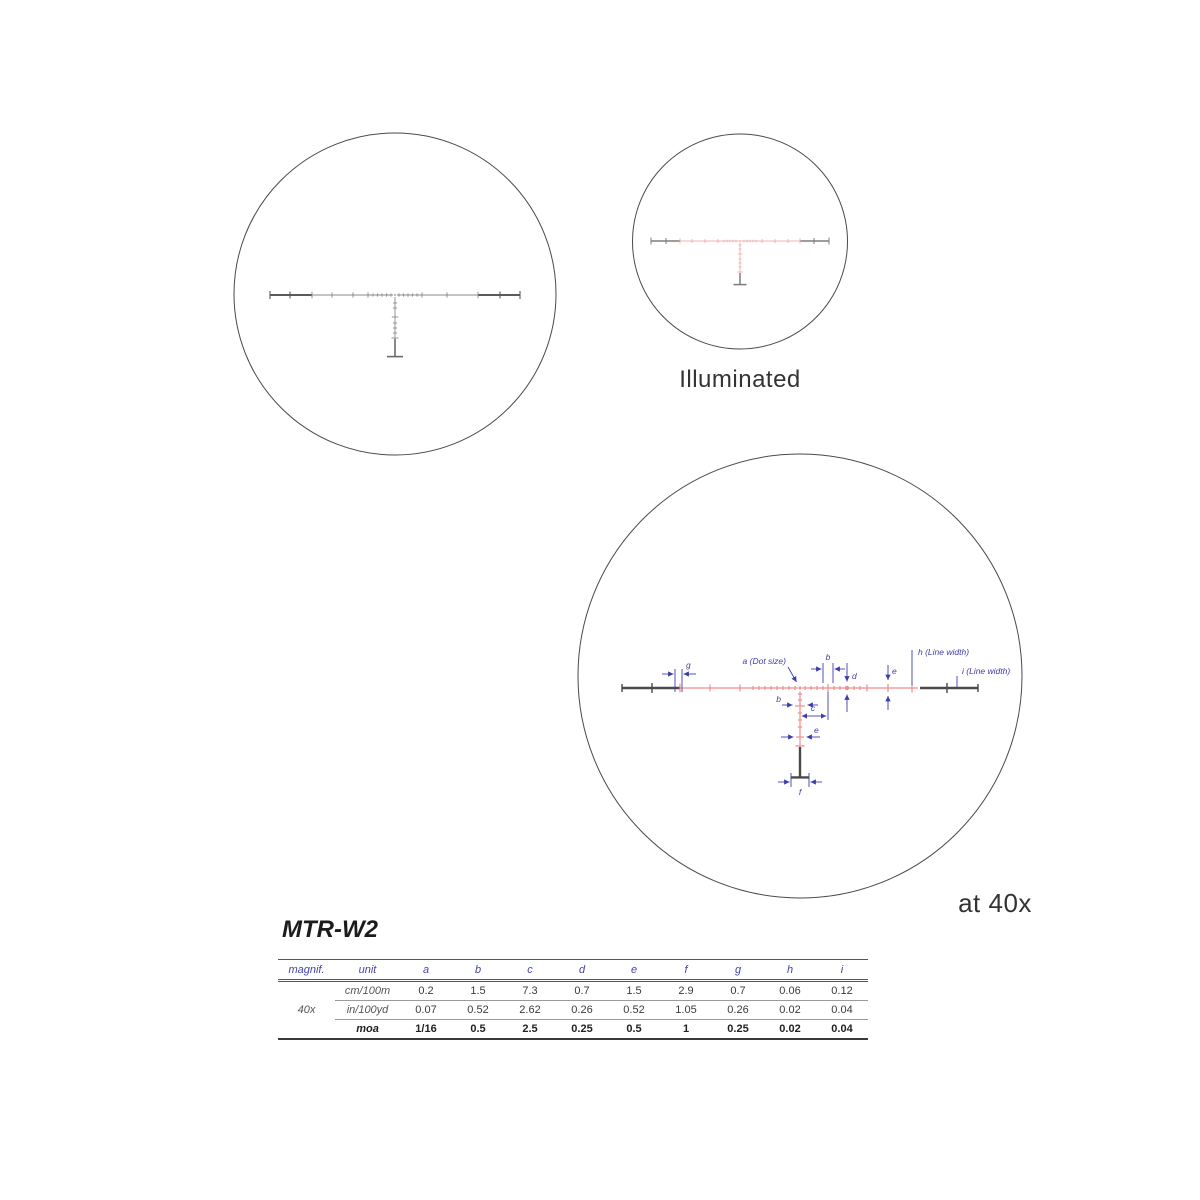 The width and height of the screenshot is (1200, 1200). Describe the element at coordinates (478, 970) in the screenshot. I see `col-header-b: b` at that location.